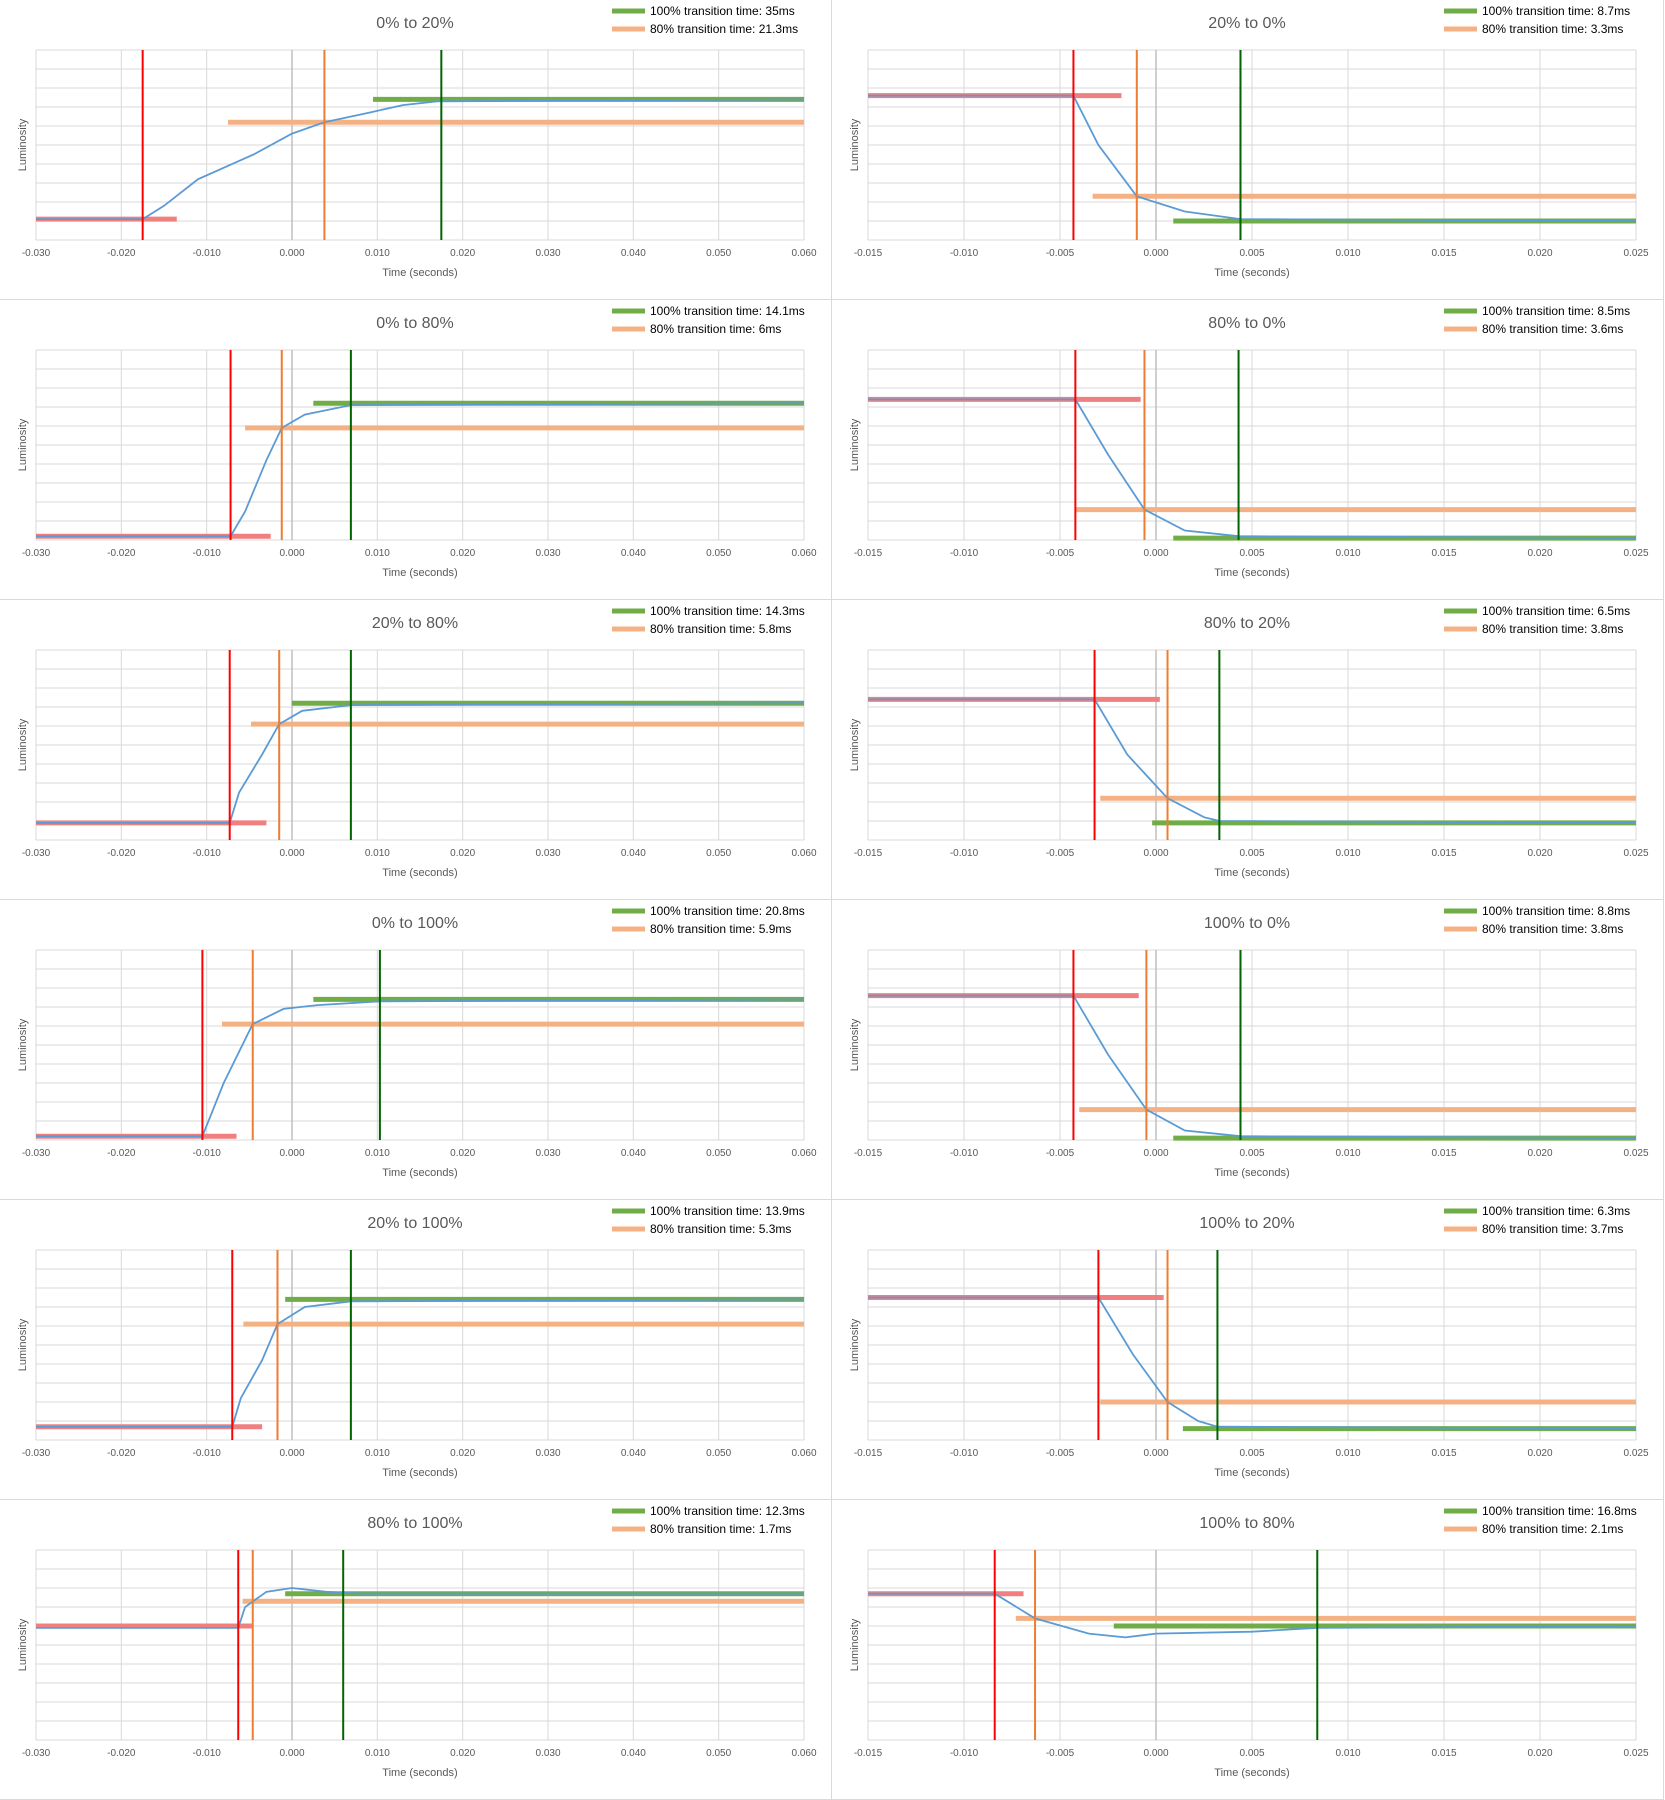 This screenshot has width=1665, height=1800. Describe the element at coordinates (1246, 1523) in the screenshot. I see `chart-title: 100% to 80%` at that location.